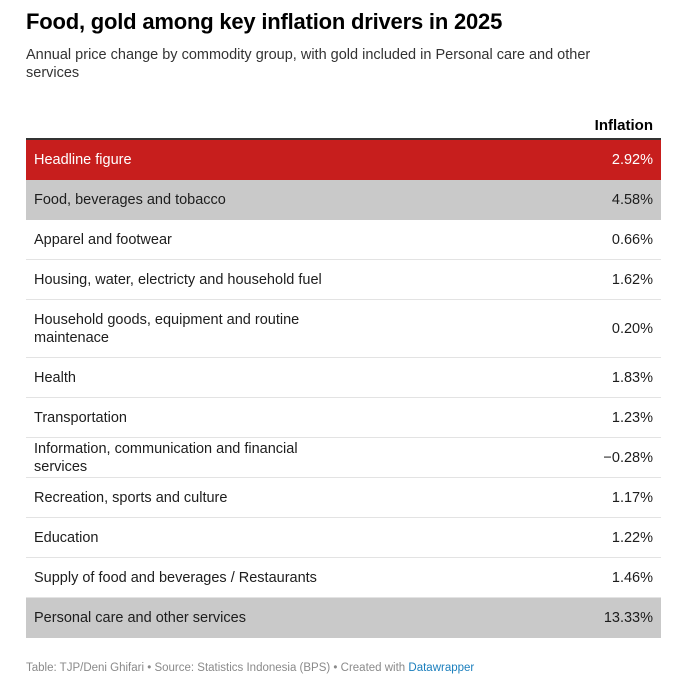  What do you see at coordinates (130, 200) in the screenshot?
I see `row-label: Food, beverages and tobacco` at bounding box center [130, 200].